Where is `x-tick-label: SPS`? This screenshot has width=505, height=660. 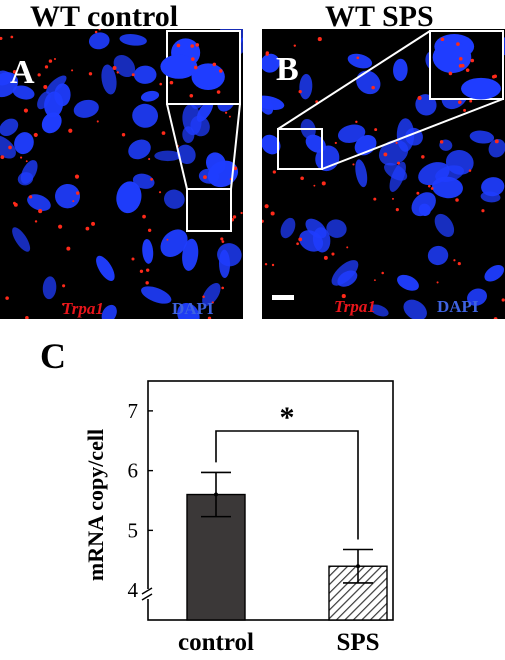 x-tick-label: SPS is located at coordinates (357, 642).